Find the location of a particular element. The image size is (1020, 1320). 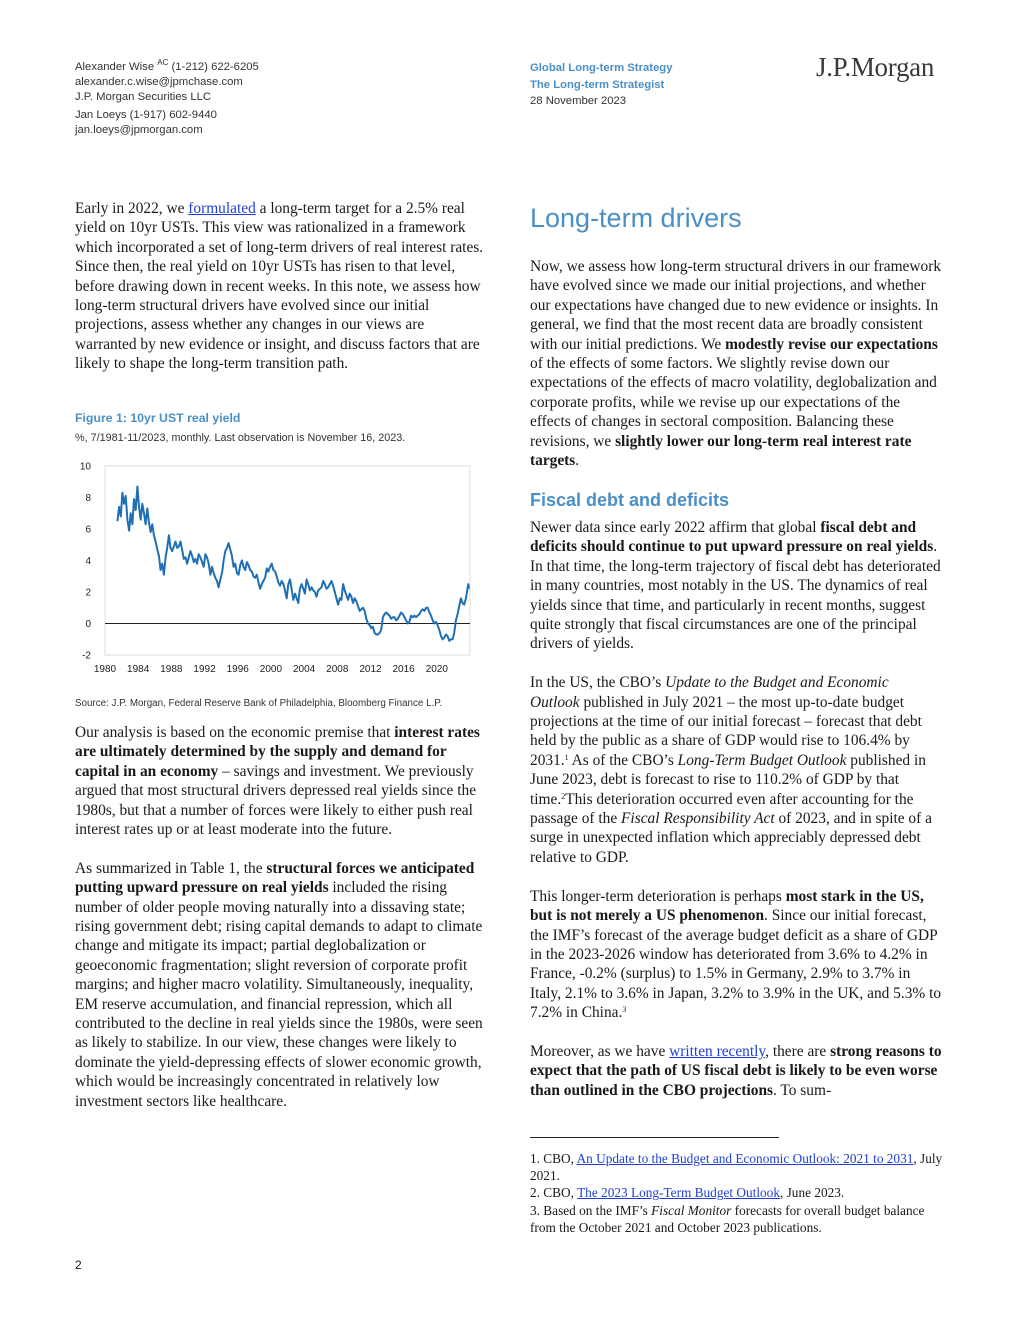

author-1-email: alexander.c.wise@jpmchase.com is located at coordinates (159, 82).